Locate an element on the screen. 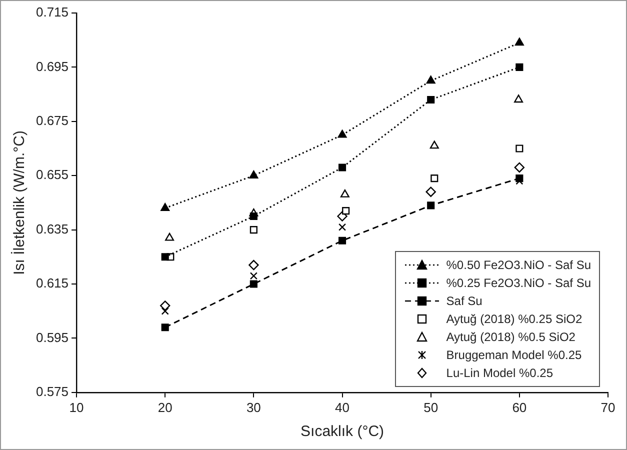 This screenshot has width=627, height=450. x-tick-label: 70 is located at coordinates (608, 407).